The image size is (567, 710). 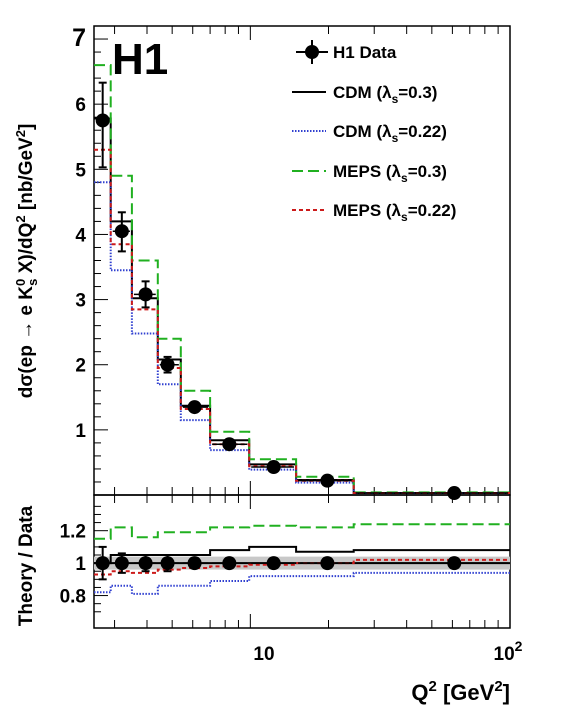 I want to click on upper-y-tick-label-3: 3, so click(x=80, y=301).